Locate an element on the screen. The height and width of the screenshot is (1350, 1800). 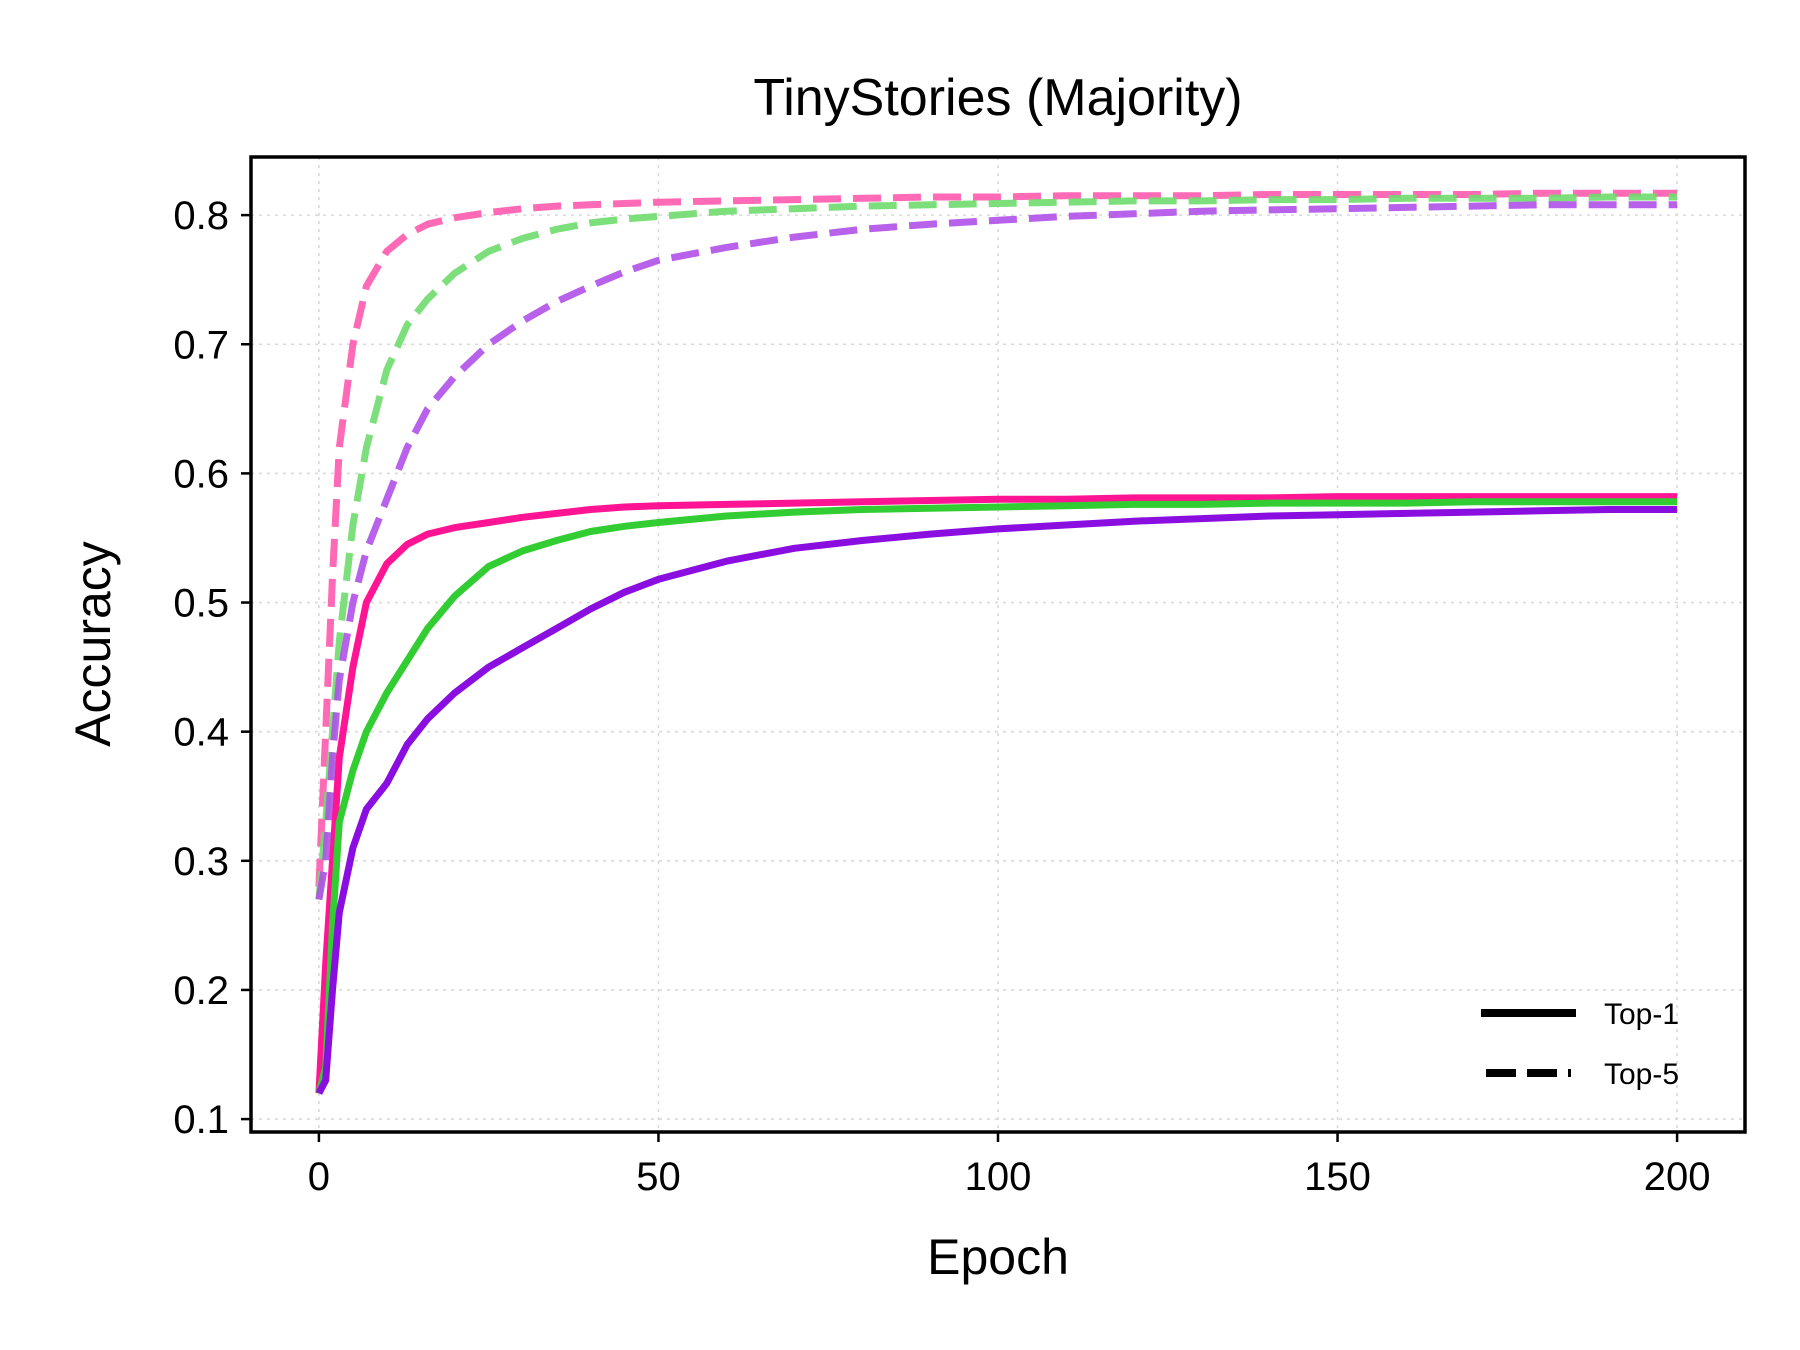
x-tick-label: 200 is located at coordinates (1677, 1177).